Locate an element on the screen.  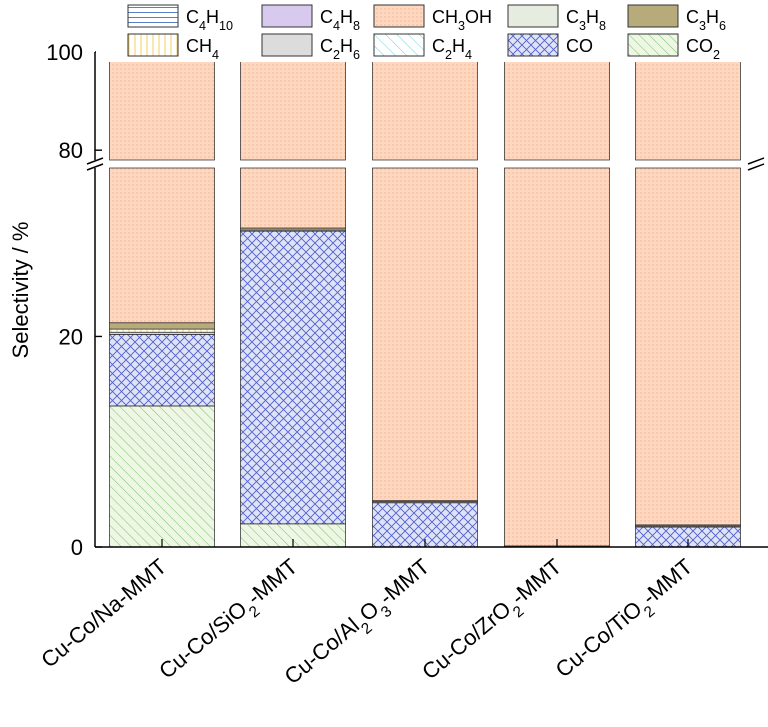
legend-item-ch4: CH4 is located at coordinates (173, 47).